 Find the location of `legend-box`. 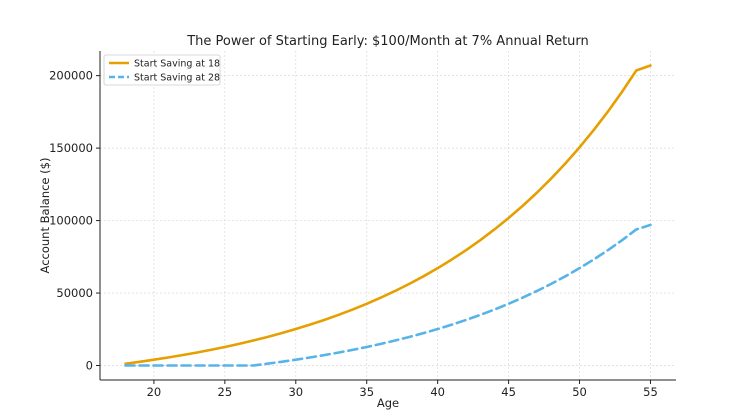

legend-box is located at coordinates (162, 70).